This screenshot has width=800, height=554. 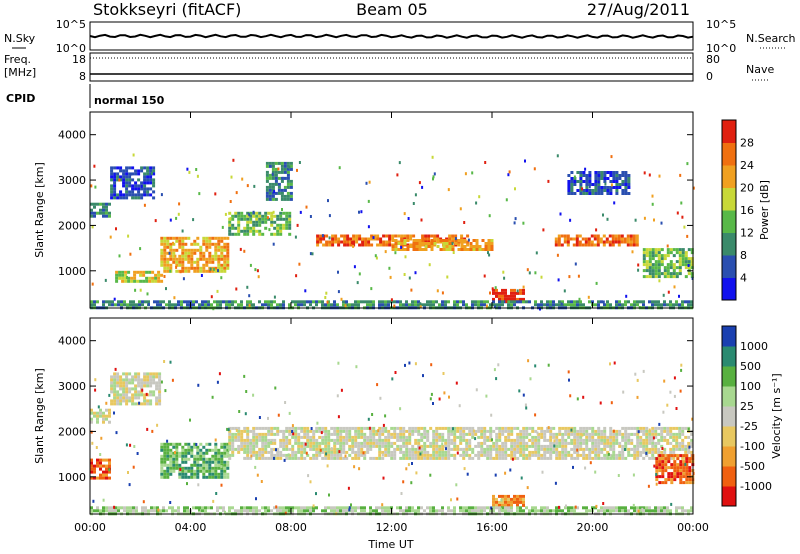 What do you see at coordinates (752, 466) in the screenshot?
I see `colorbar-tick-label: -500` at bounding box center [752, 466].